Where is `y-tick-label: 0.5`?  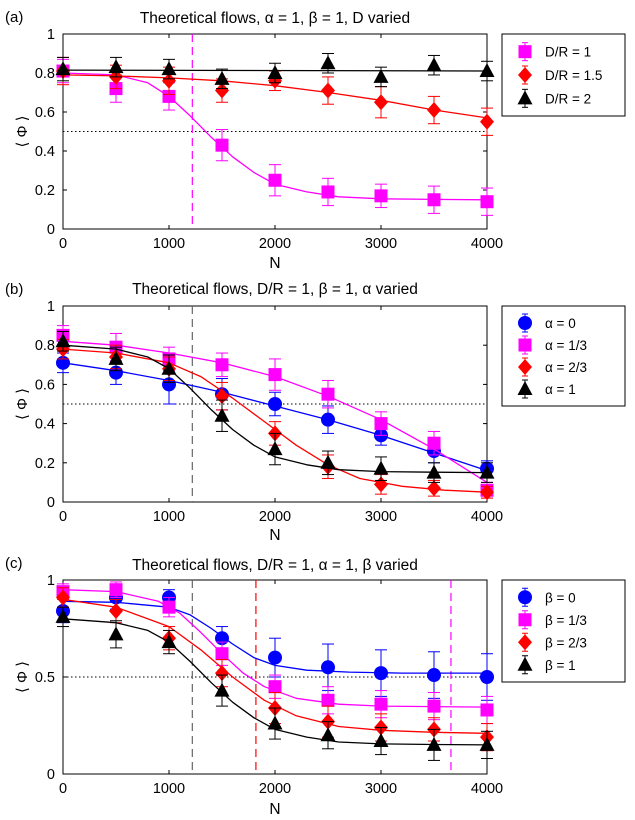 y-tick-label: 0.5 is located at coordinates (45, 678).